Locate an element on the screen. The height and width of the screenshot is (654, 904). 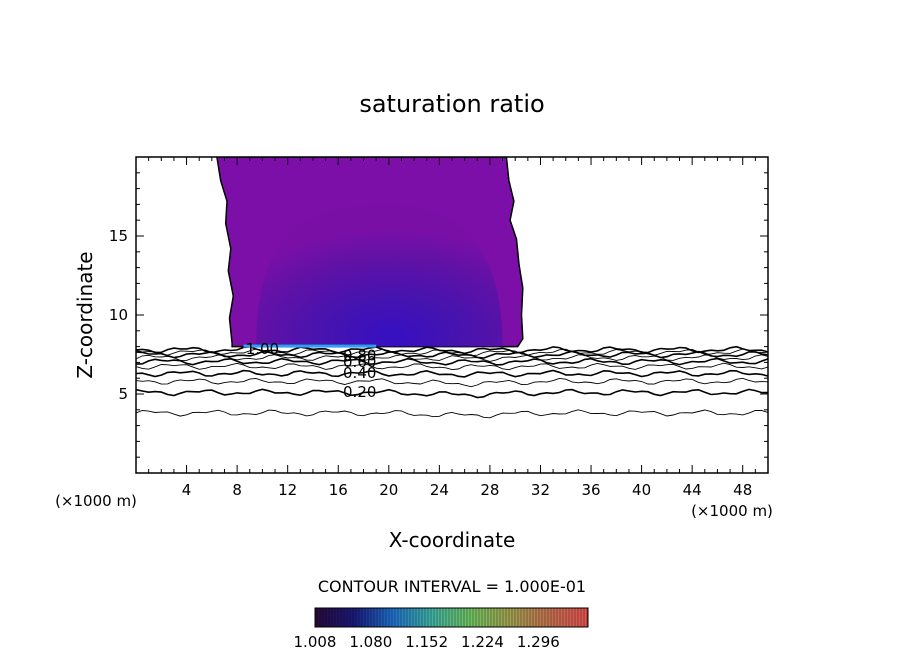
cloud-base-highlight is located at coordinates (310, 346).